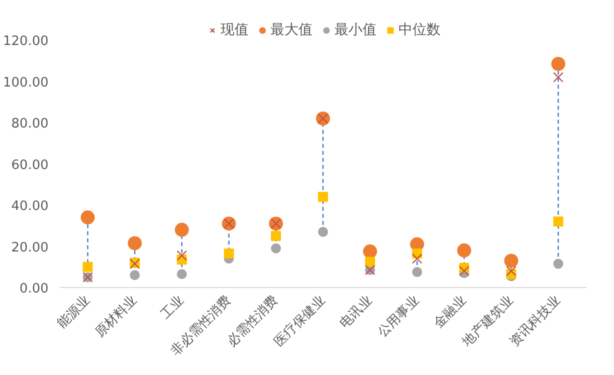 The width and height of the screenshot is (614, 375). I want to click on legend-label: 最大值, so click(291, 30).